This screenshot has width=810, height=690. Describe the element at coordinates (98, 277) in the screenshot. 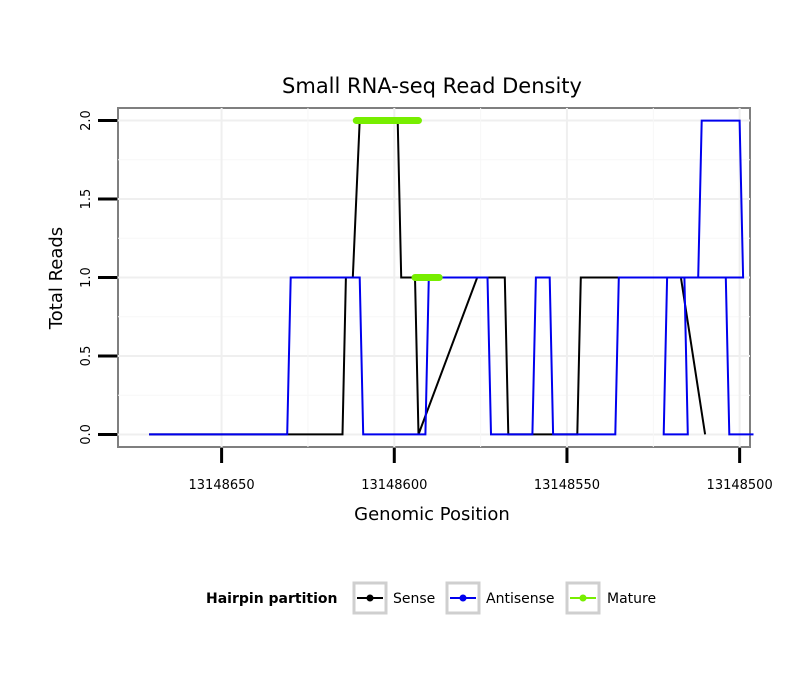

I see `y-axis: 0.0 0.5 1.0 1.5 2.0` at that location.